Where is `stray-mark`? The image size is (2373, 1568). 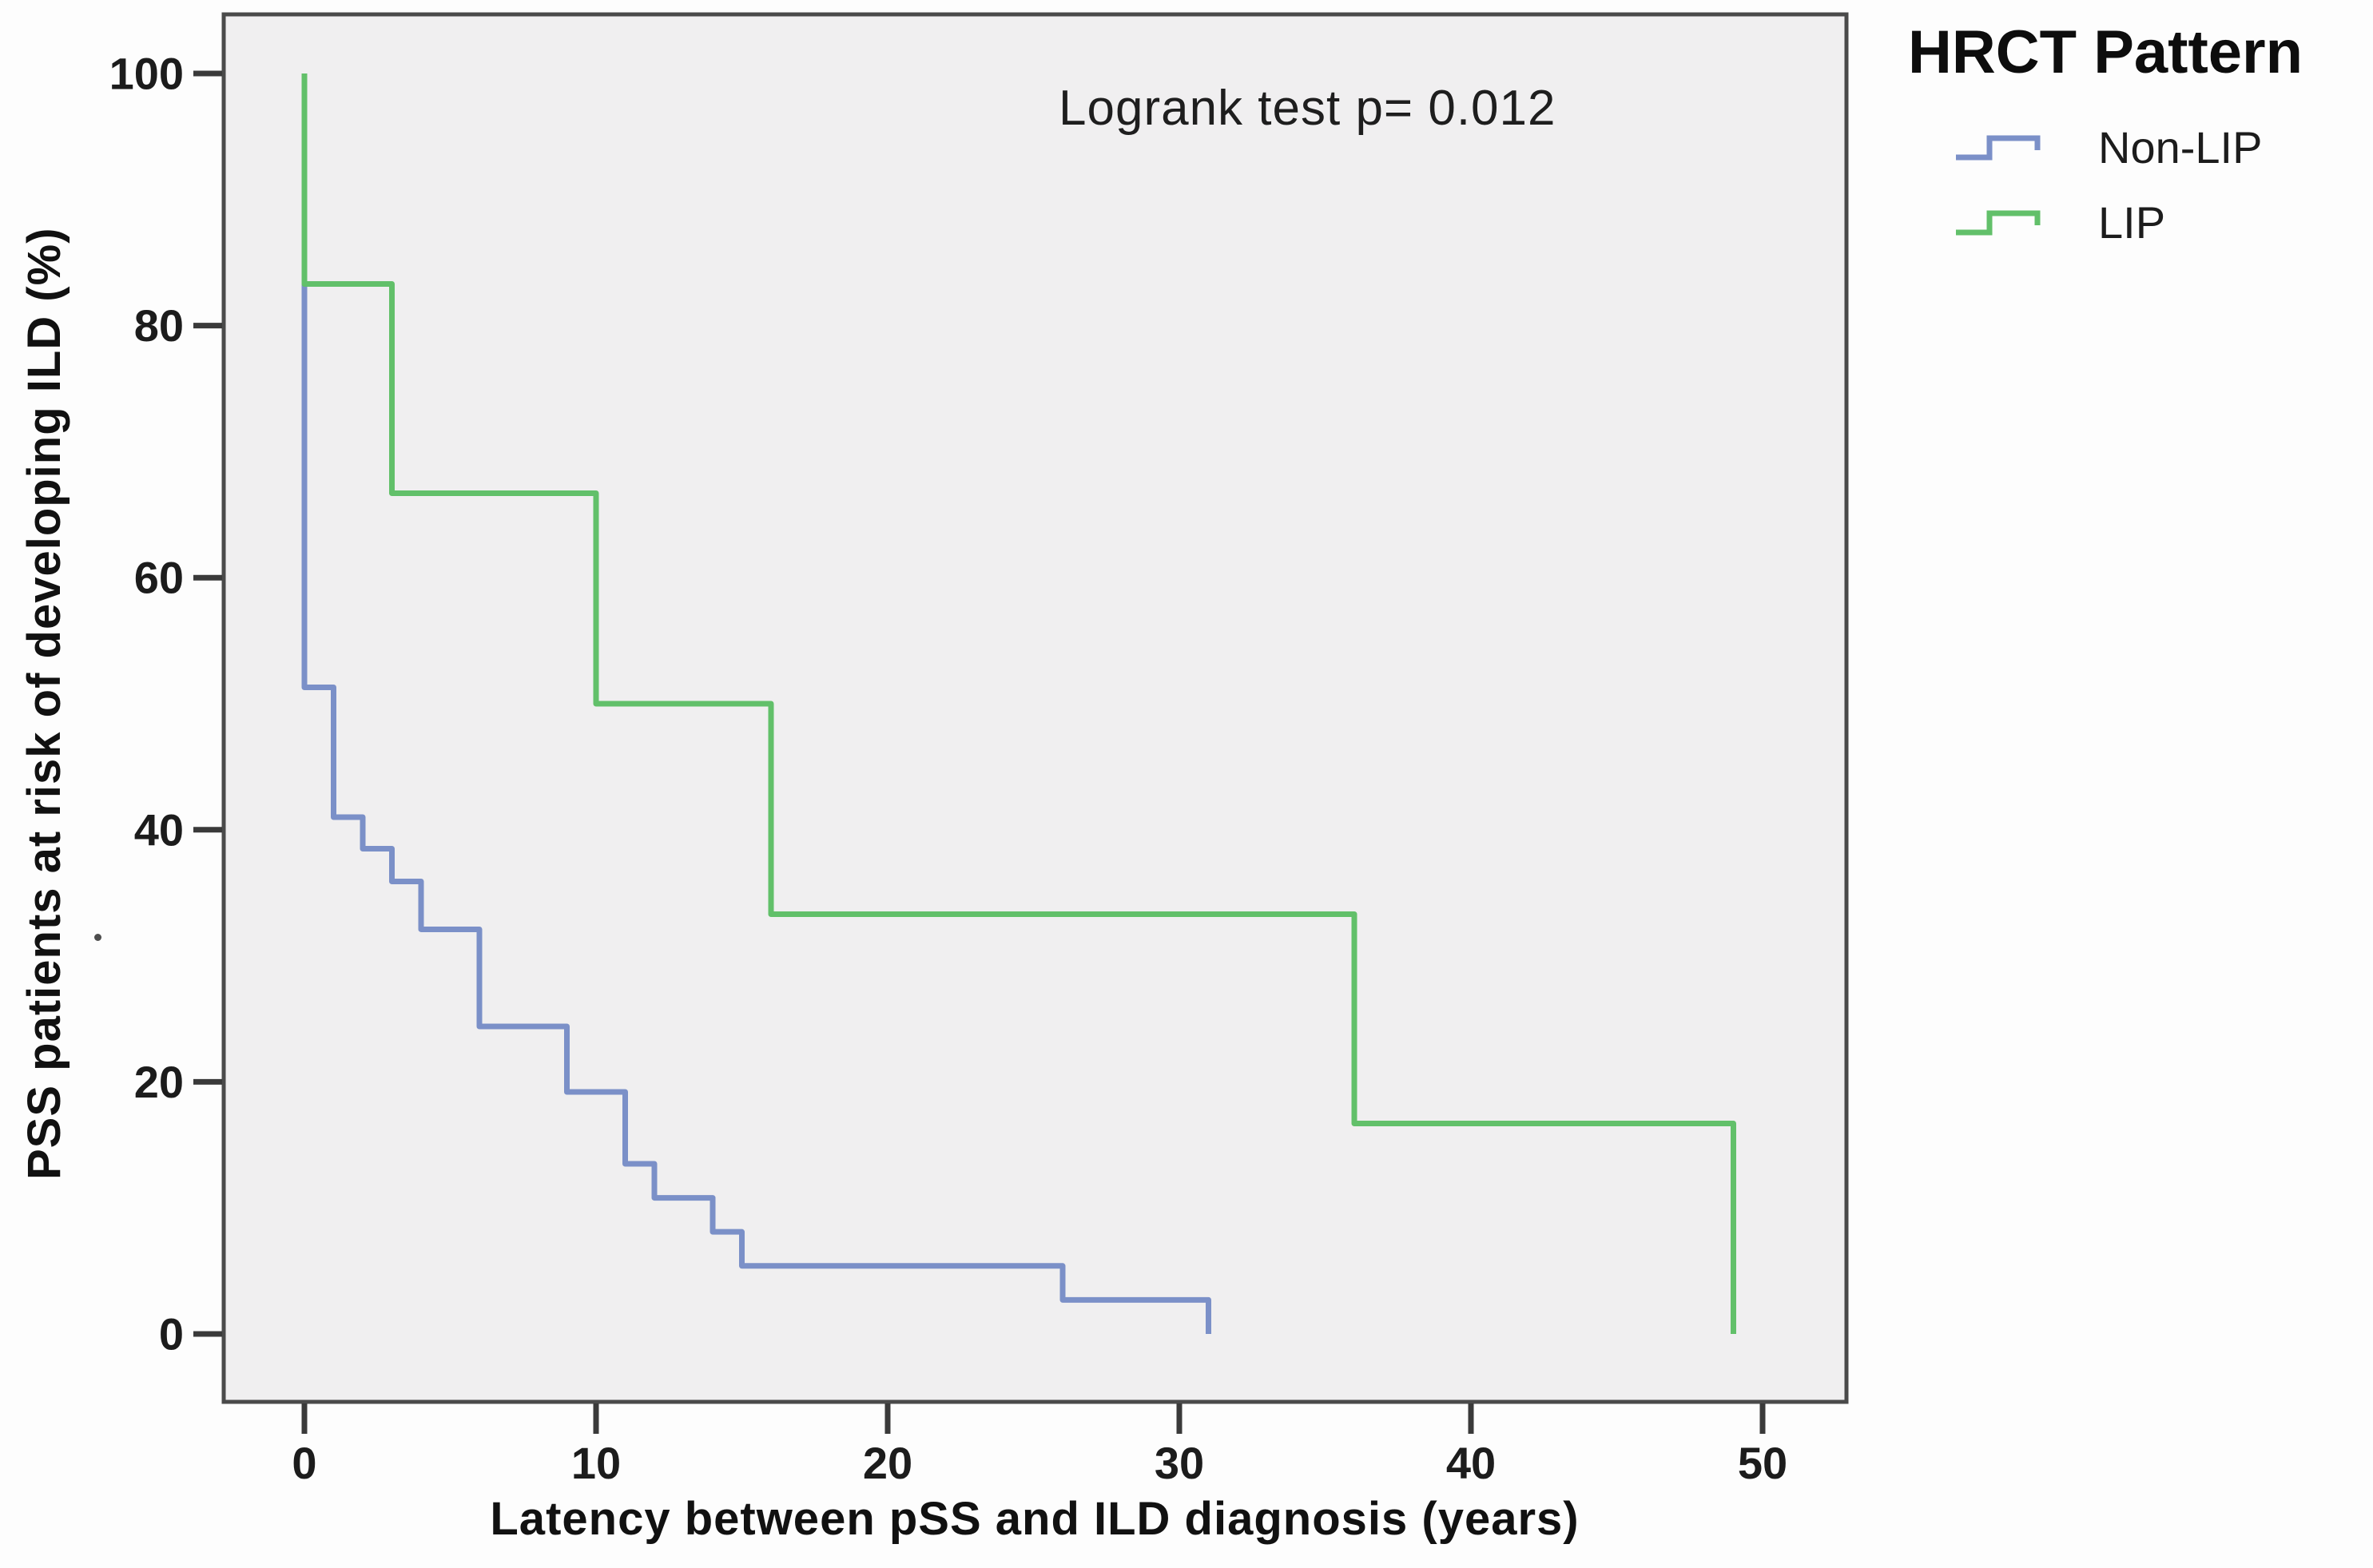
stray-mark is located at coordinates (98, 937).